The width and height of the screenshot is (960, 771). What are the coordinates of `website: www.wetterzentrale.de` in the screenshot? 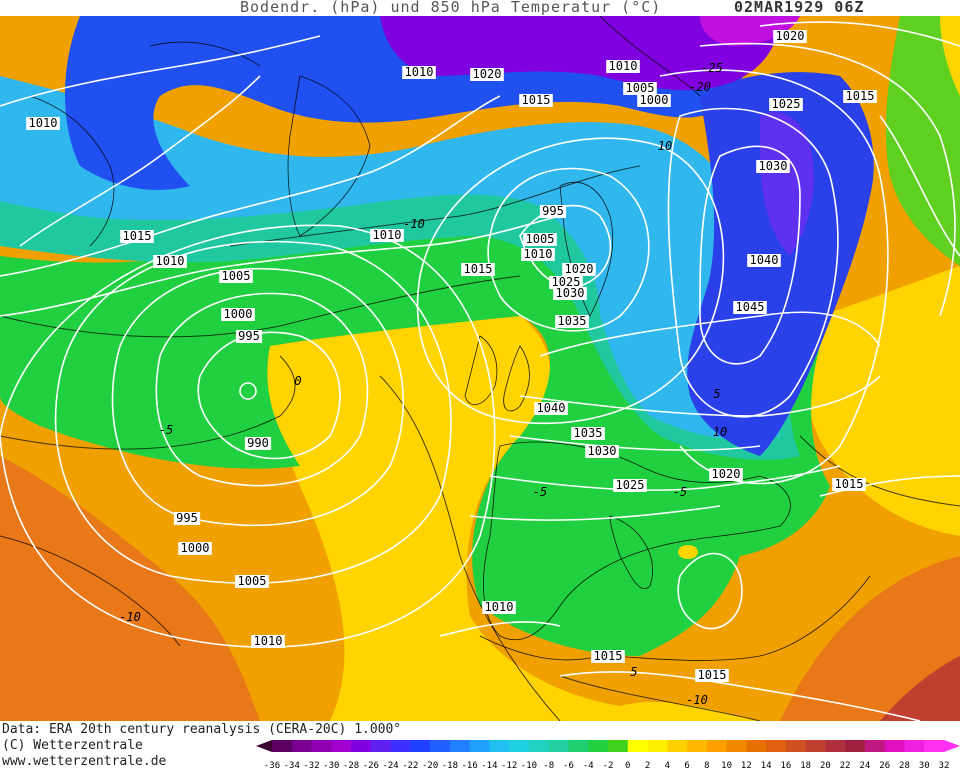 It's located at (84, 761).